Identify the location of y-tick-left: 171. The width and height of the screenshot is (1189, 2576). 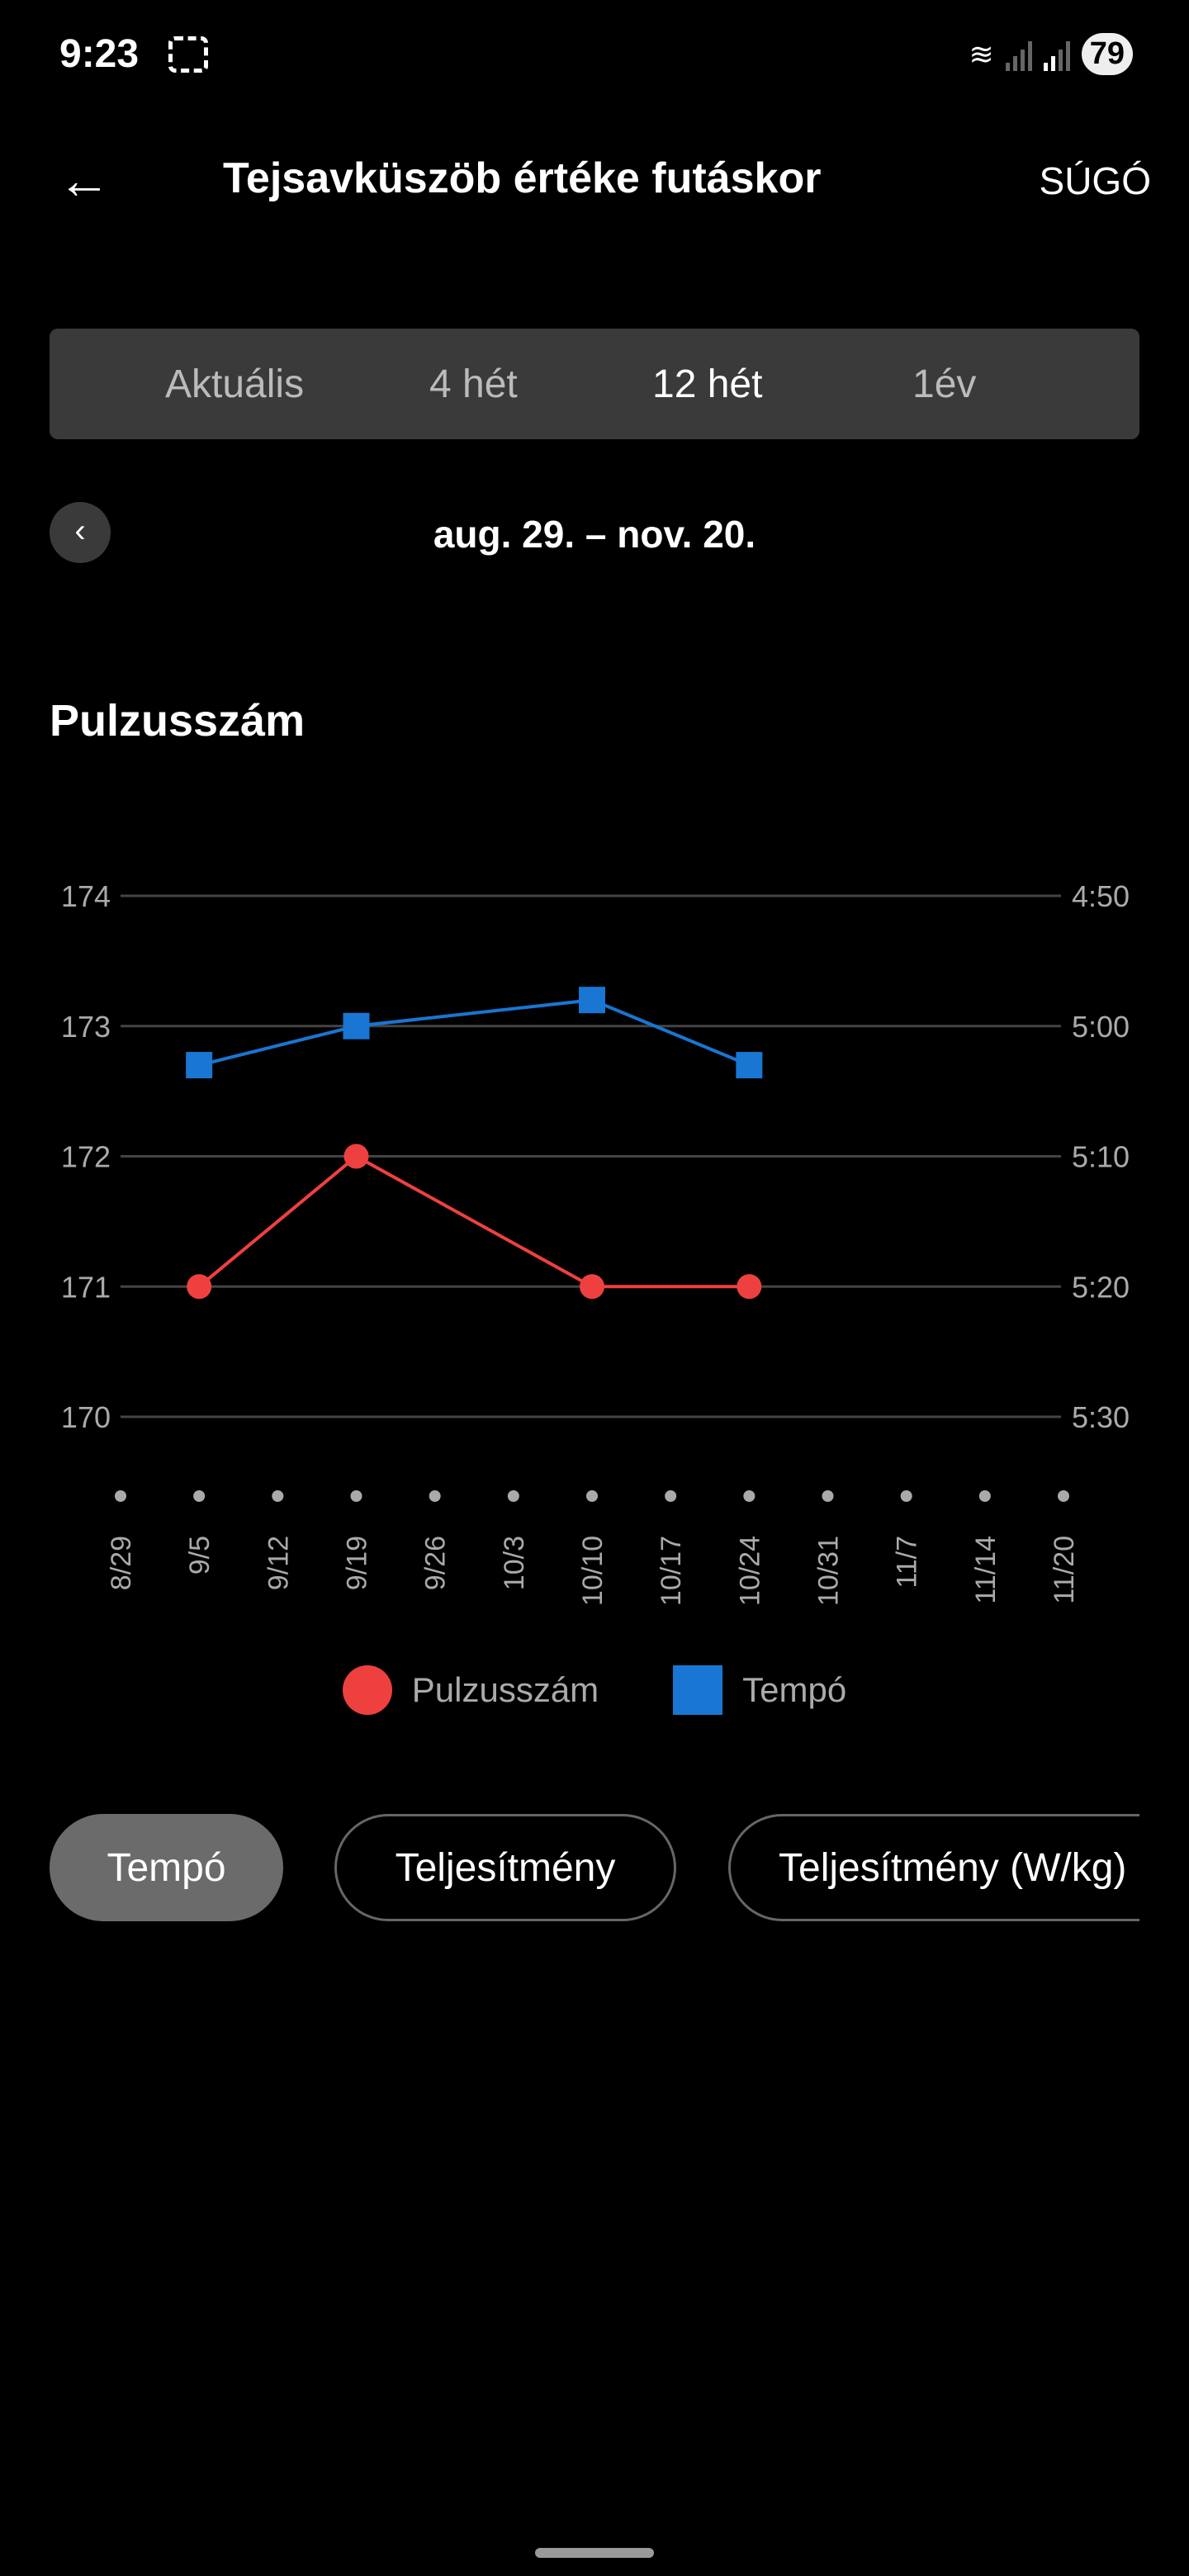
(86, 1287).